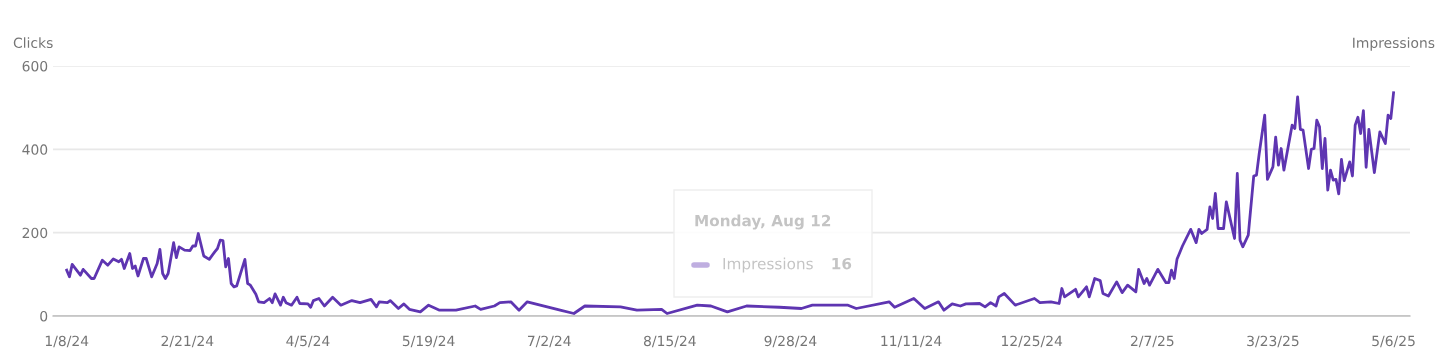 The height and width of the screenshot is (364, 1456). I want to click on y-tick-label: 0, so click(44, 316).